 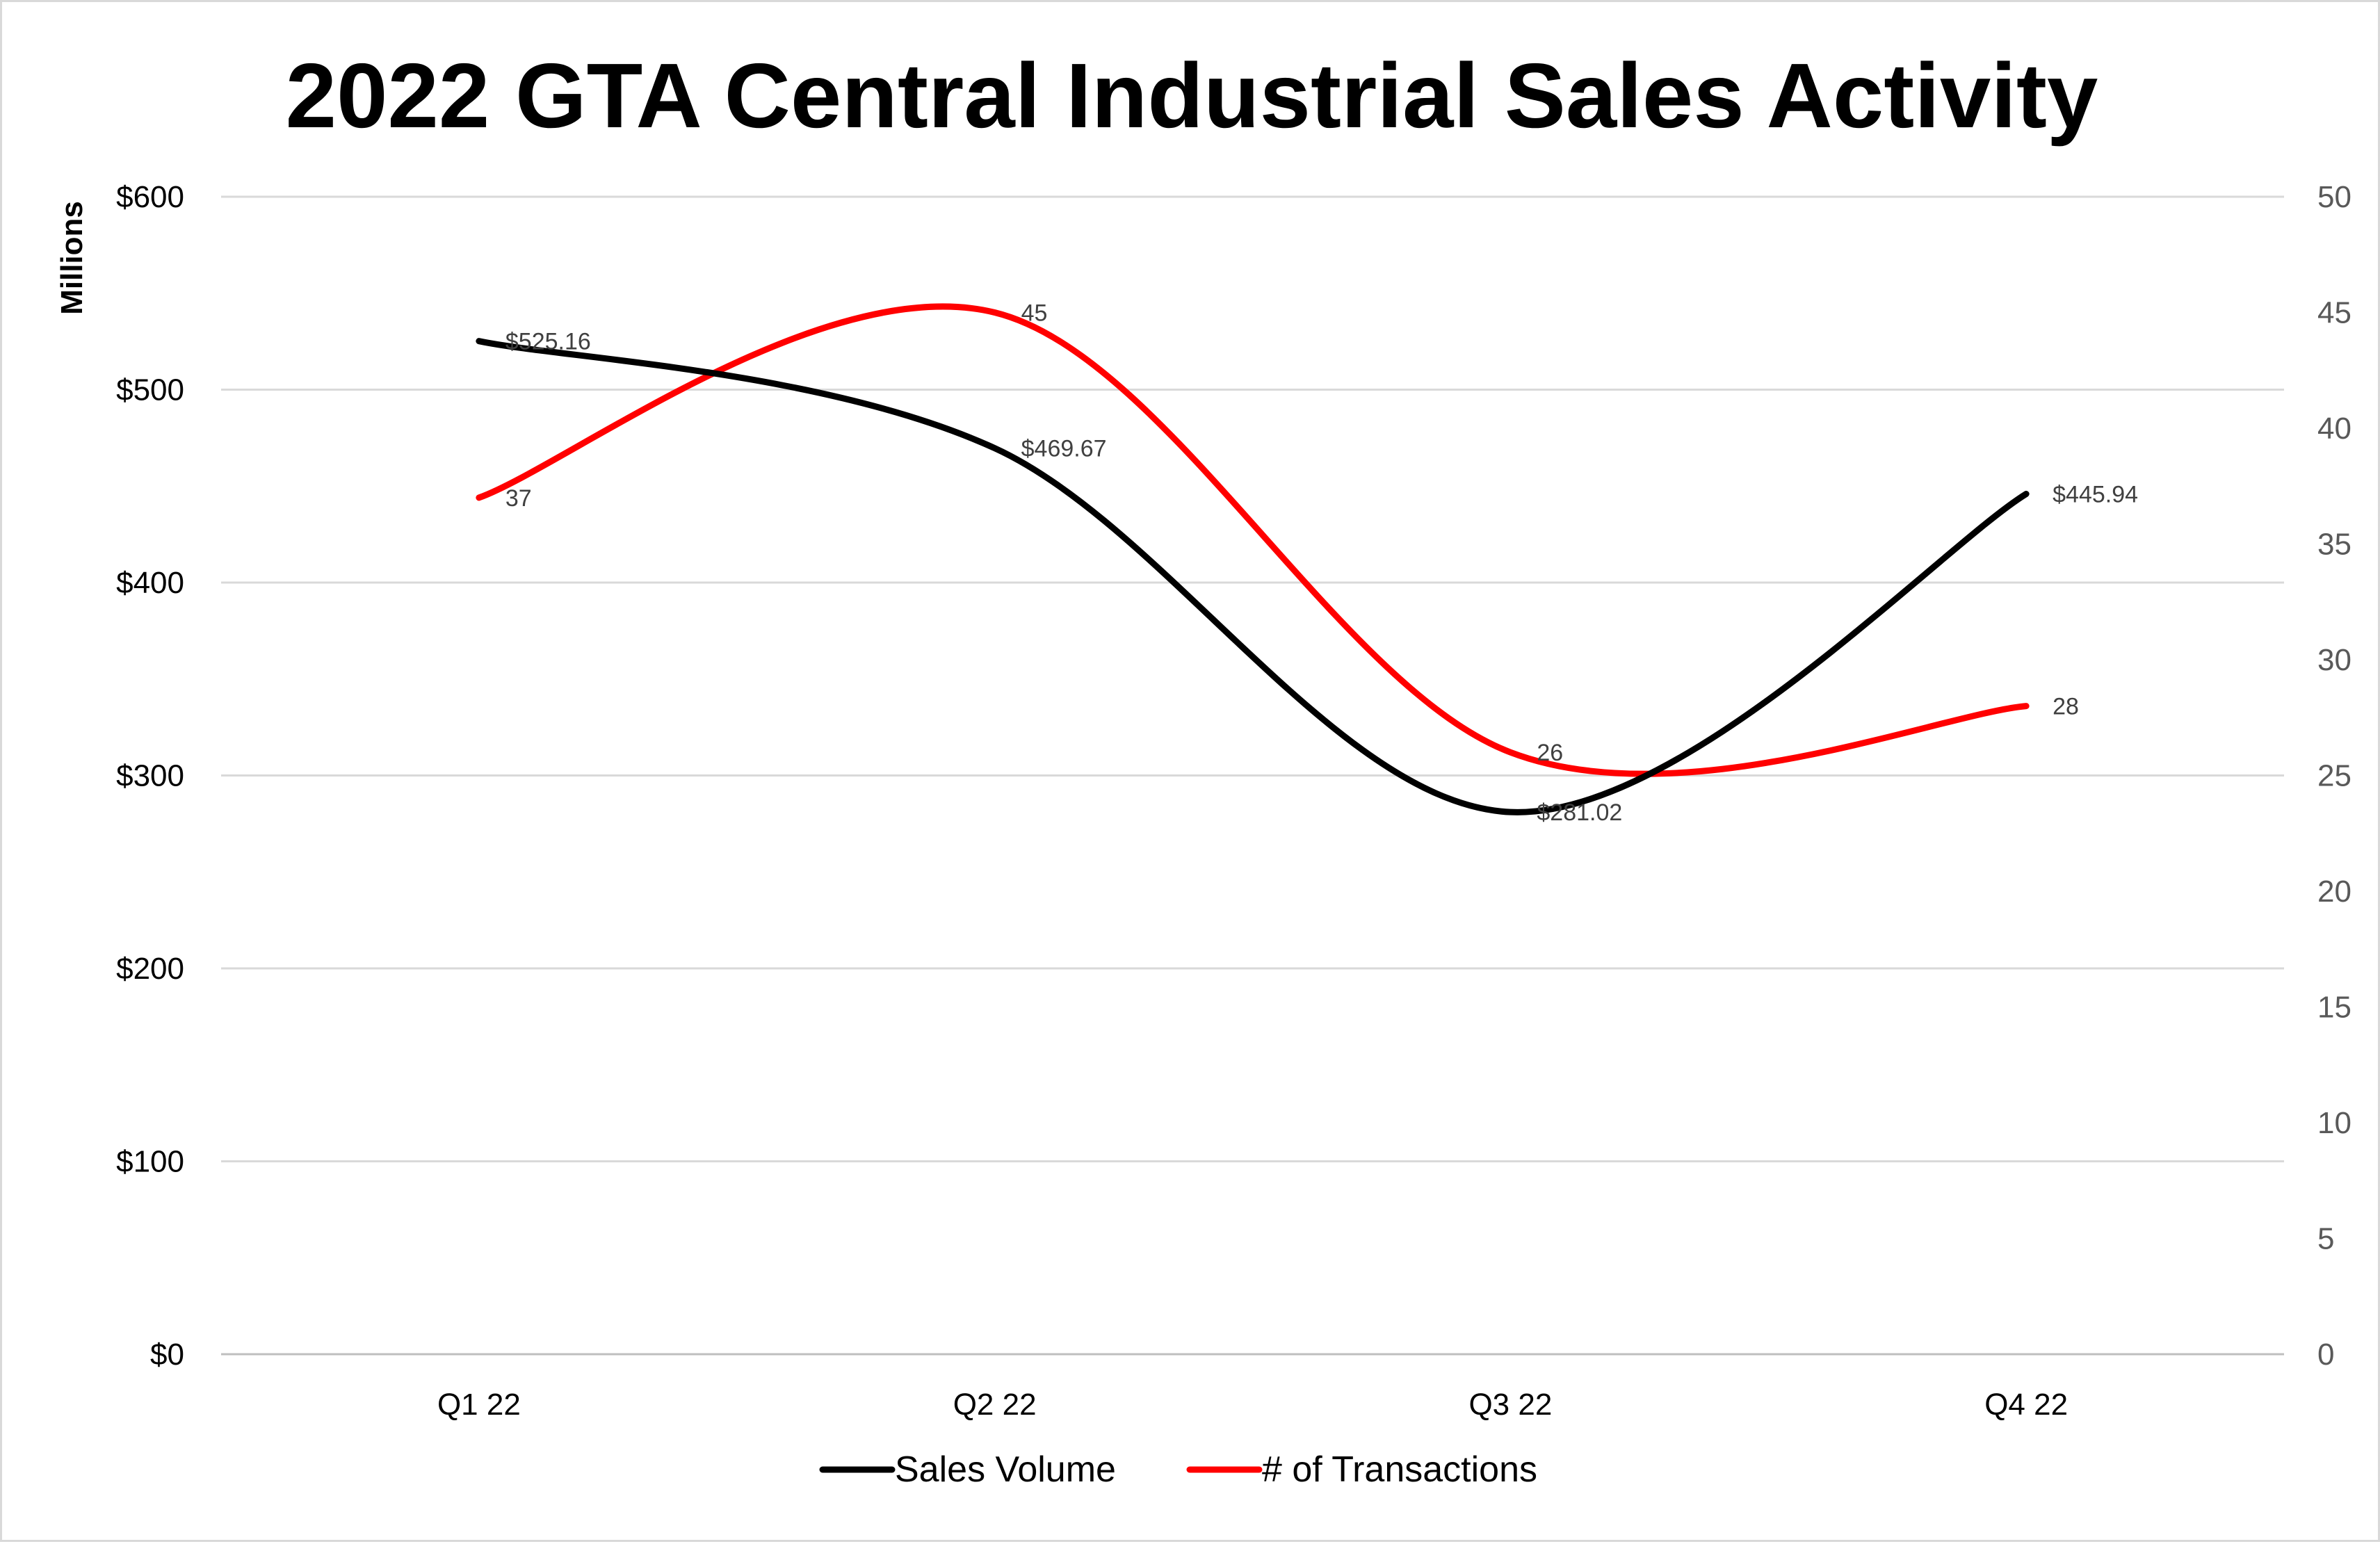 I want to click on right-axis-tick-label: 45, so click(x=2334, y=313).